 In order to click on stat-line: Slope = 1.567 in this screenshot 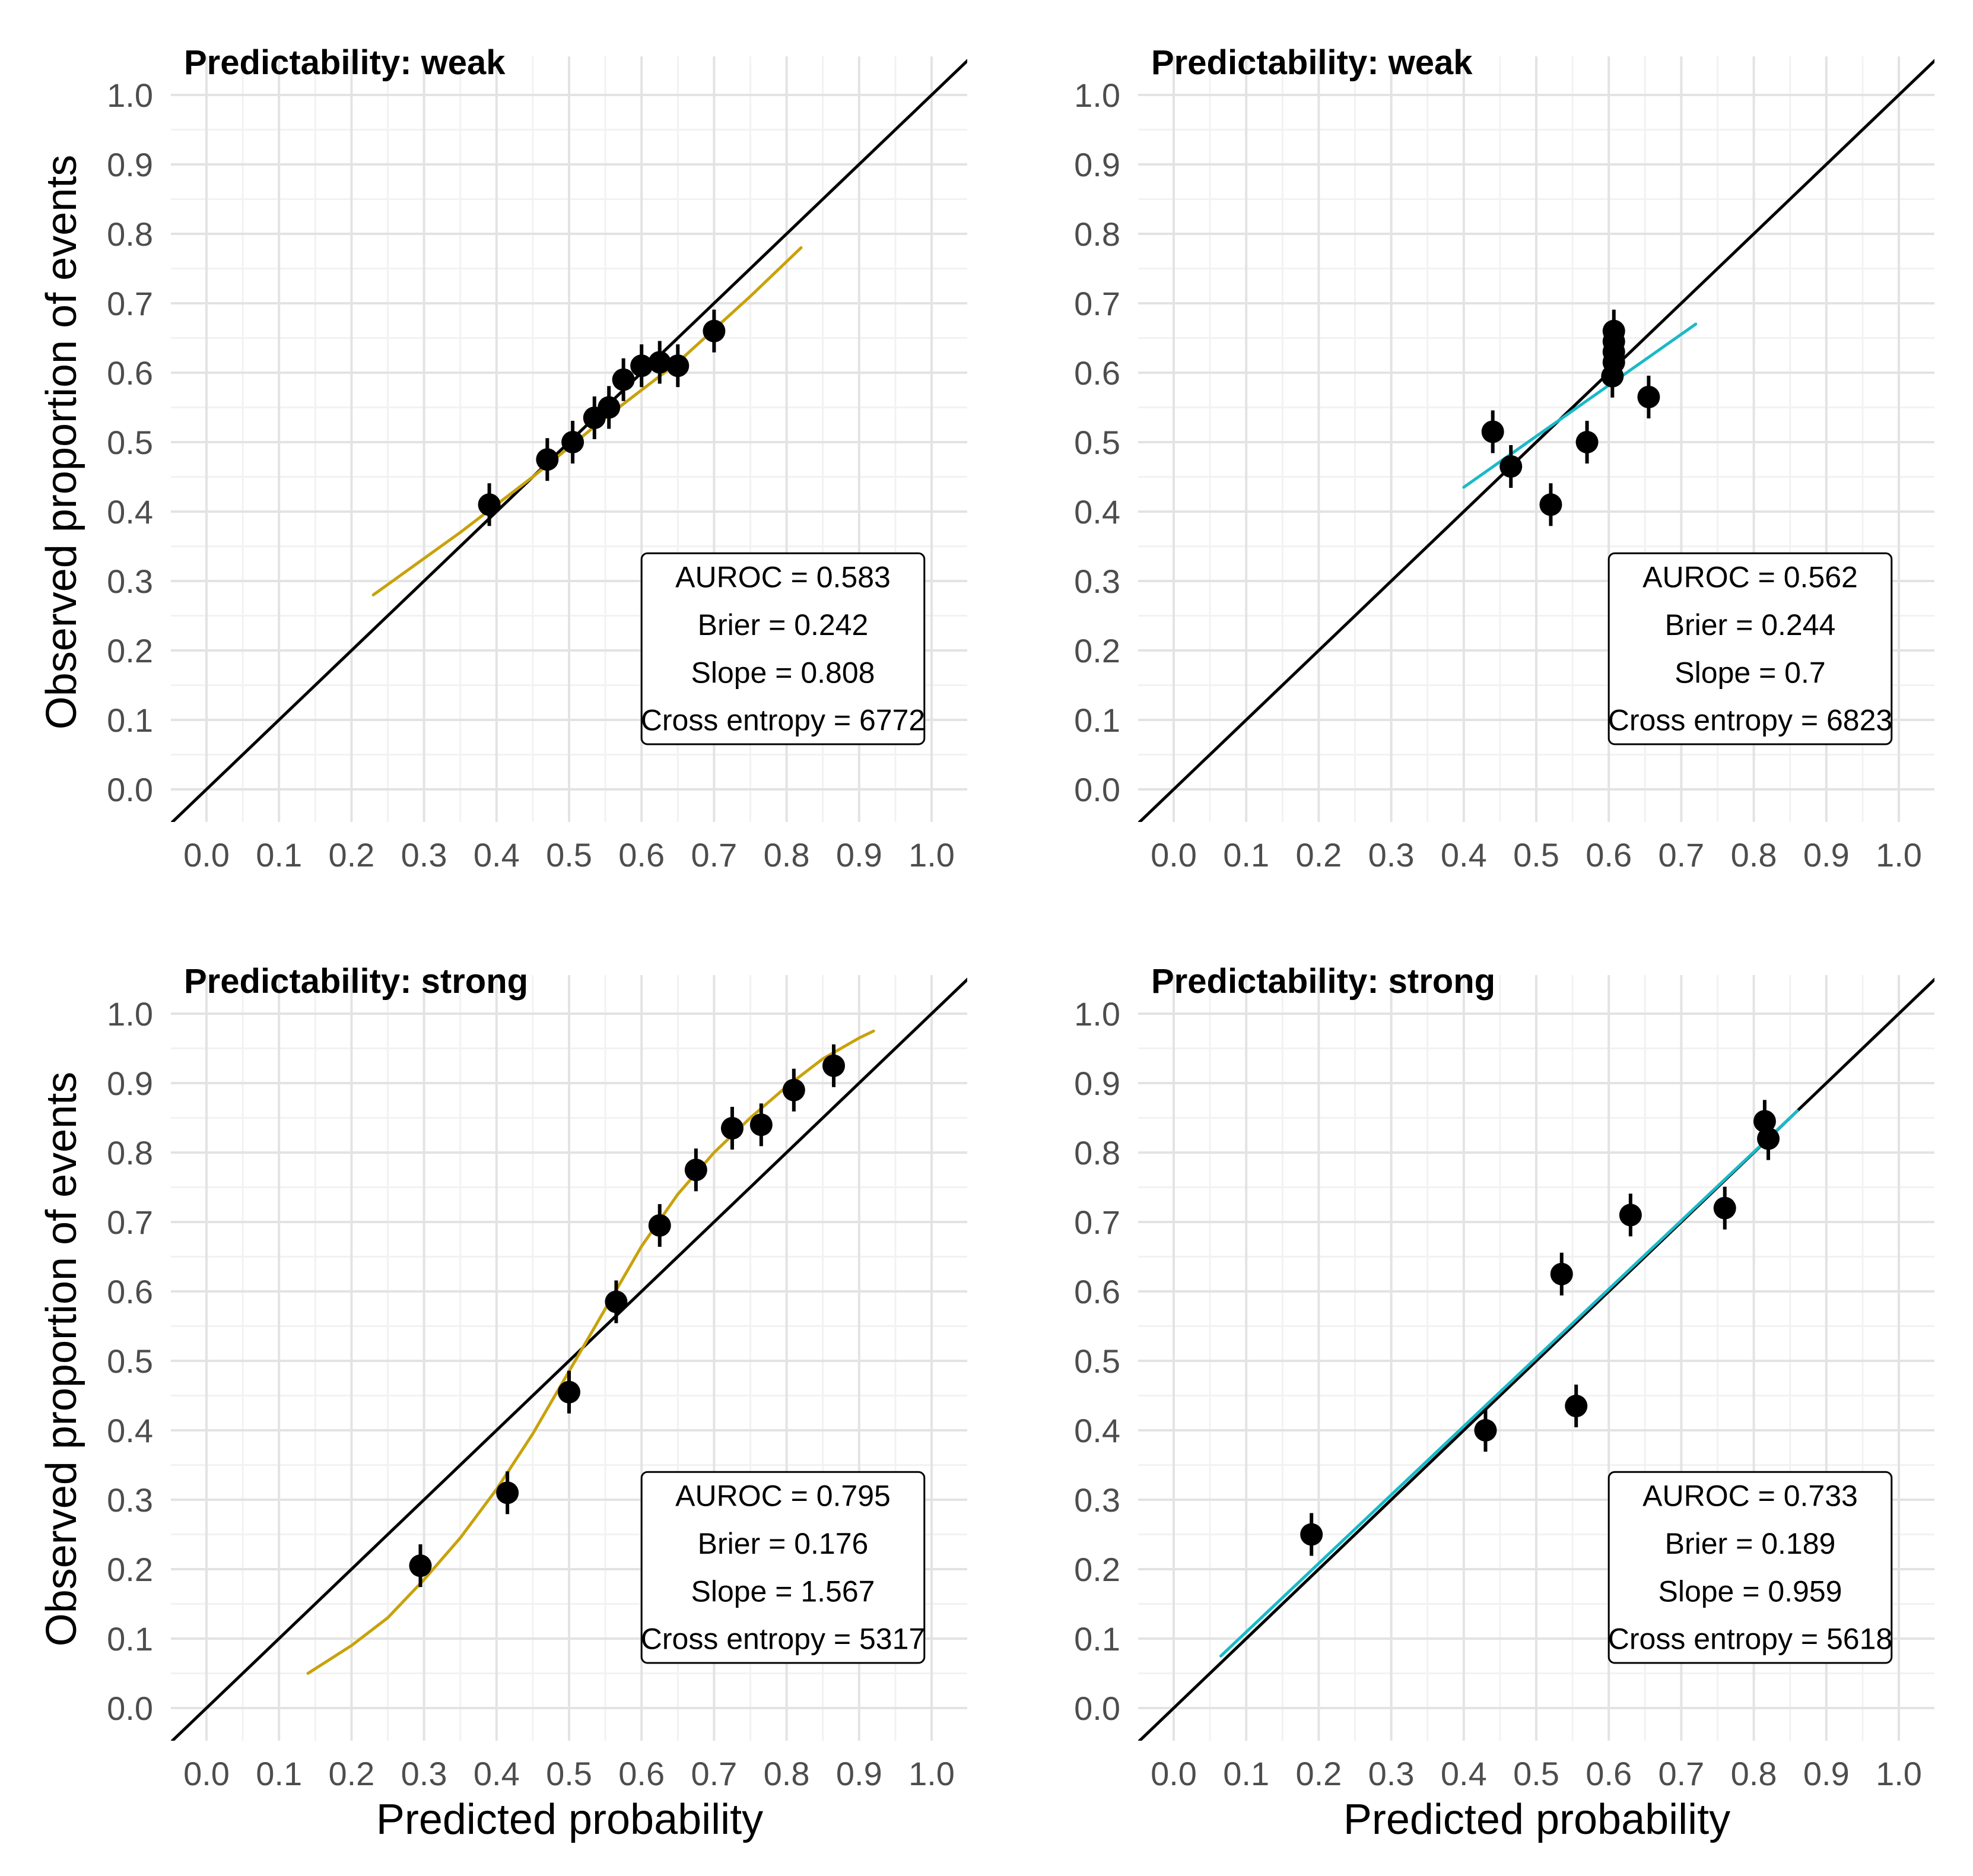, I will do `click(783, 1591)`.